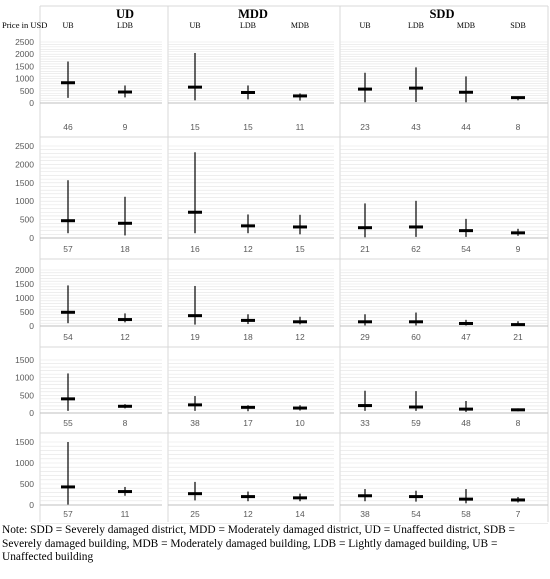 The image size is (550, 579). I want to click on sample-size-label: 58, so click(466, 514).